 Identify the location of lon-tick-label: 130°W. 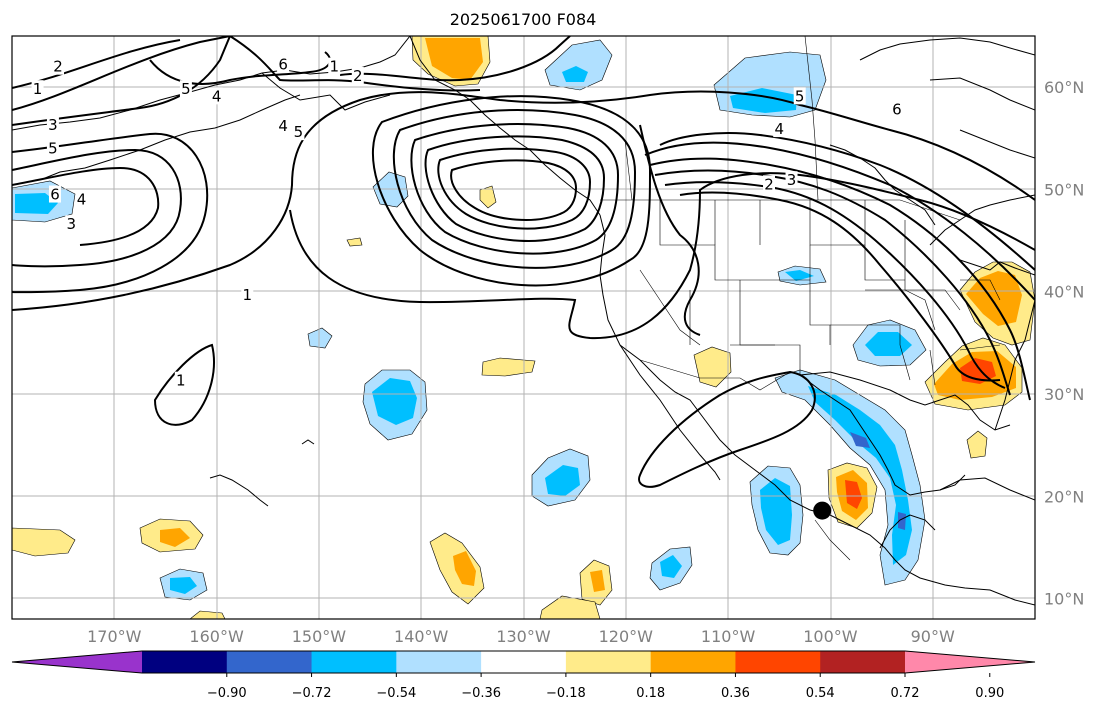
(523, 636).